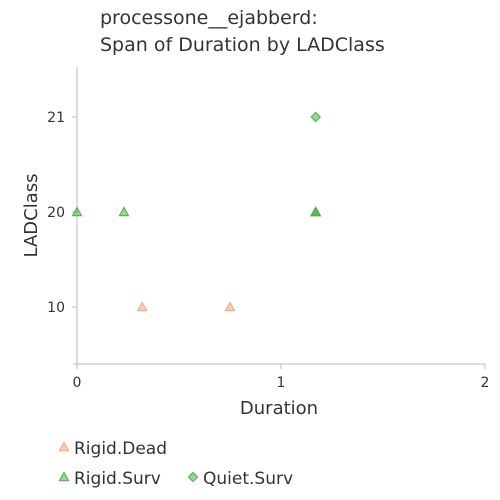  Describe the element at coordinates (120, 449) in the screenshot. I see `legend-label: Rigid.Dead` at that location.